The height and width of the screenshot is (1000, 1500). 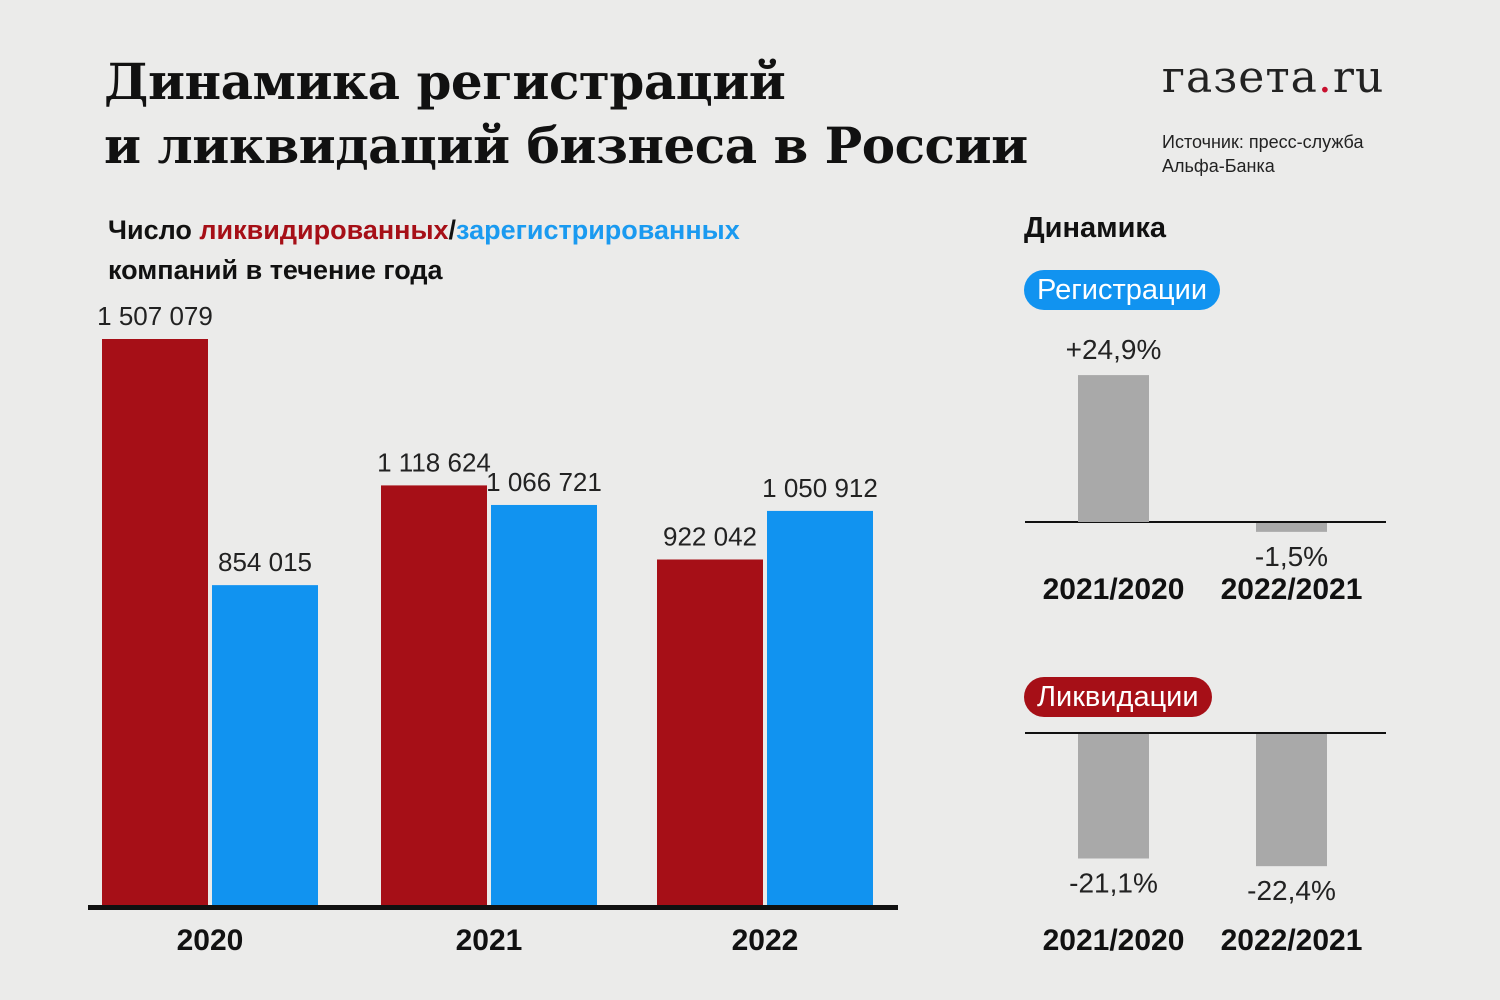 What do you see at coordinates (434, 462) in the screenshot?
I see `data-label: 1 118 624` at bounding box center [434, 462].